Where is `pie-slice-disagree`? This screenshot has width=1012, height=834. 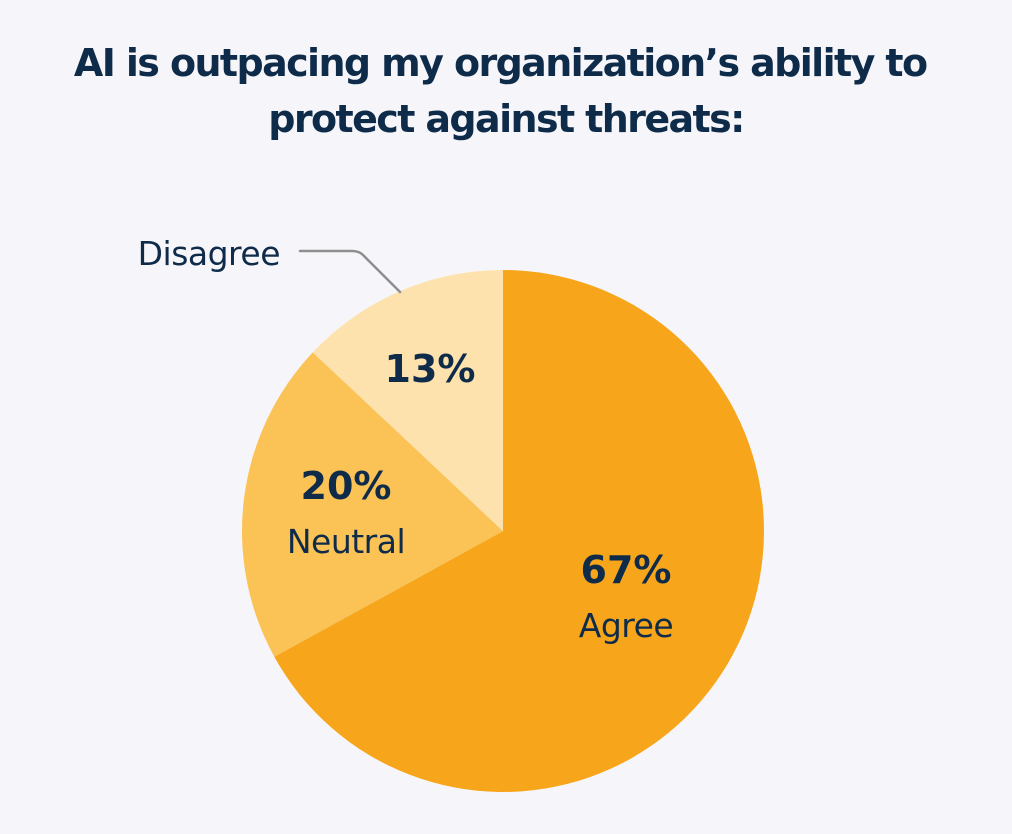 pie-slice-disagree is located at coordinates (407, 400).